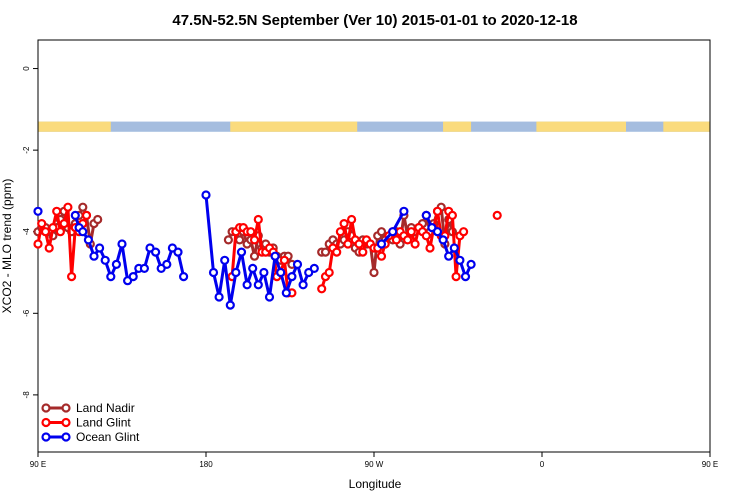 The width and height of the screenshot is (750, 500). I want to click on x-tick-label: 0, so click(542, 464).